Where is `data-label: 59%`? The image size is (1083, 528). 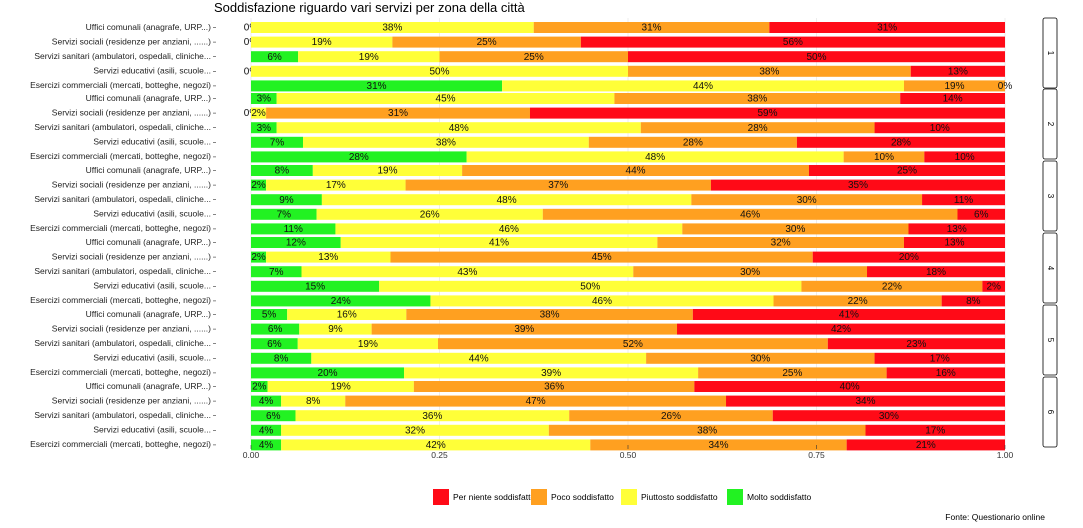
data-label: 59% is located at coordinates (767, 113).